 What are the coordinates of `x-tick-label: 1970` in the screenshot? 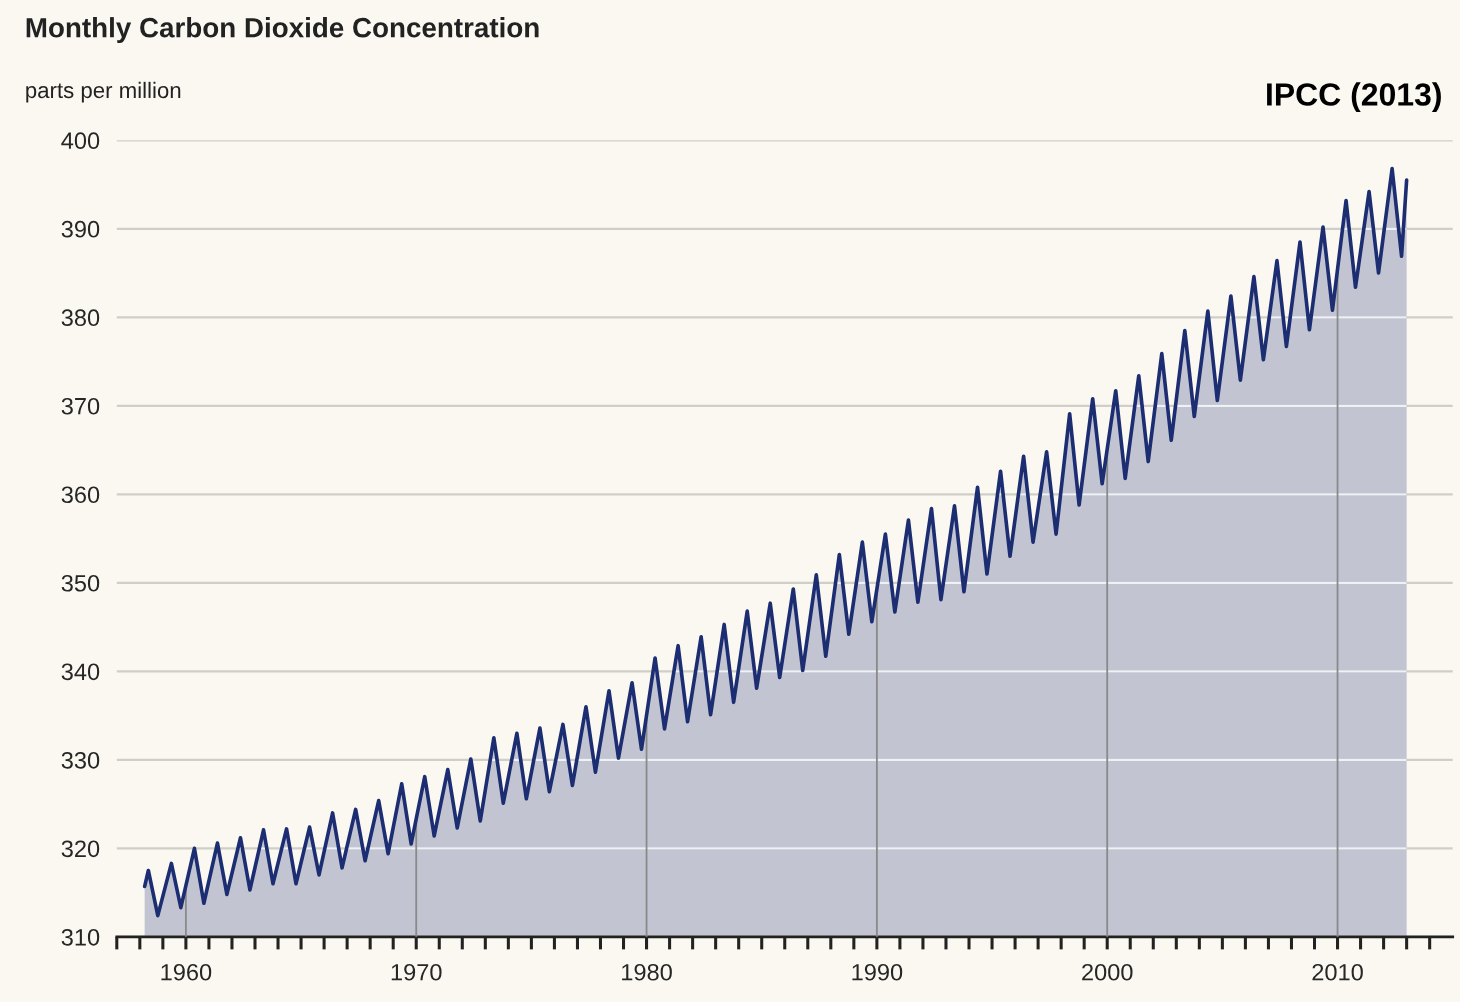 It's located at (416, 972).